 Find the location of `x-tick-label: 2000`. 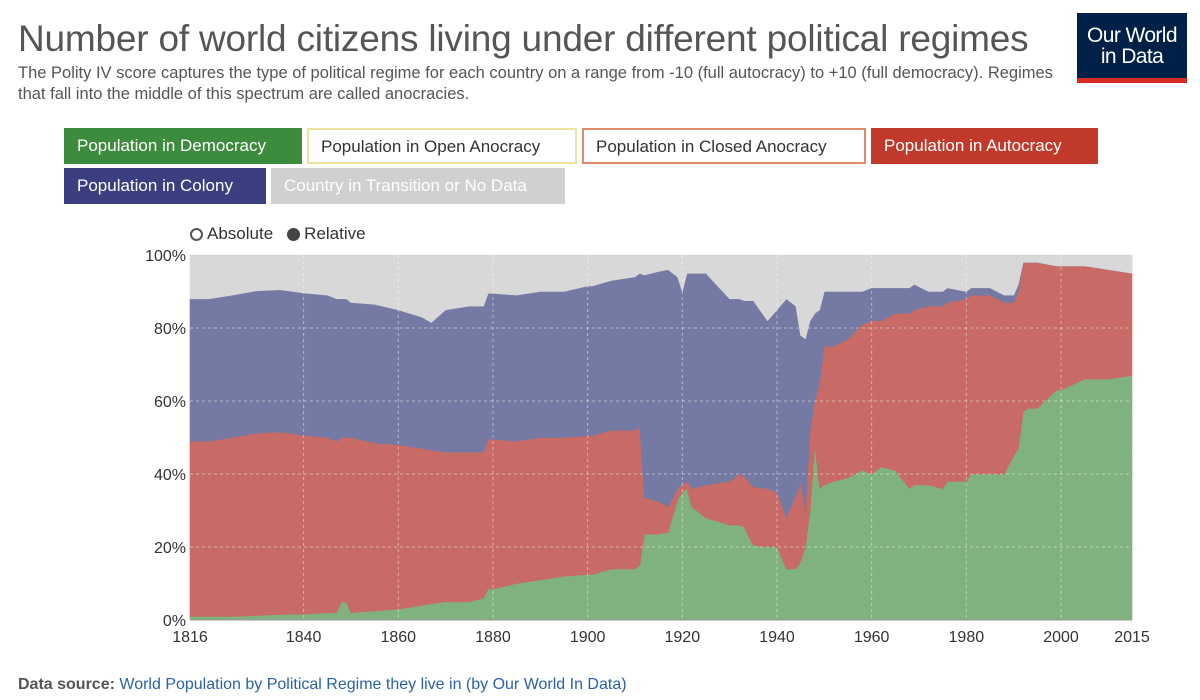

x-tick-label: 2000 is located at coordinates (1061, 637).